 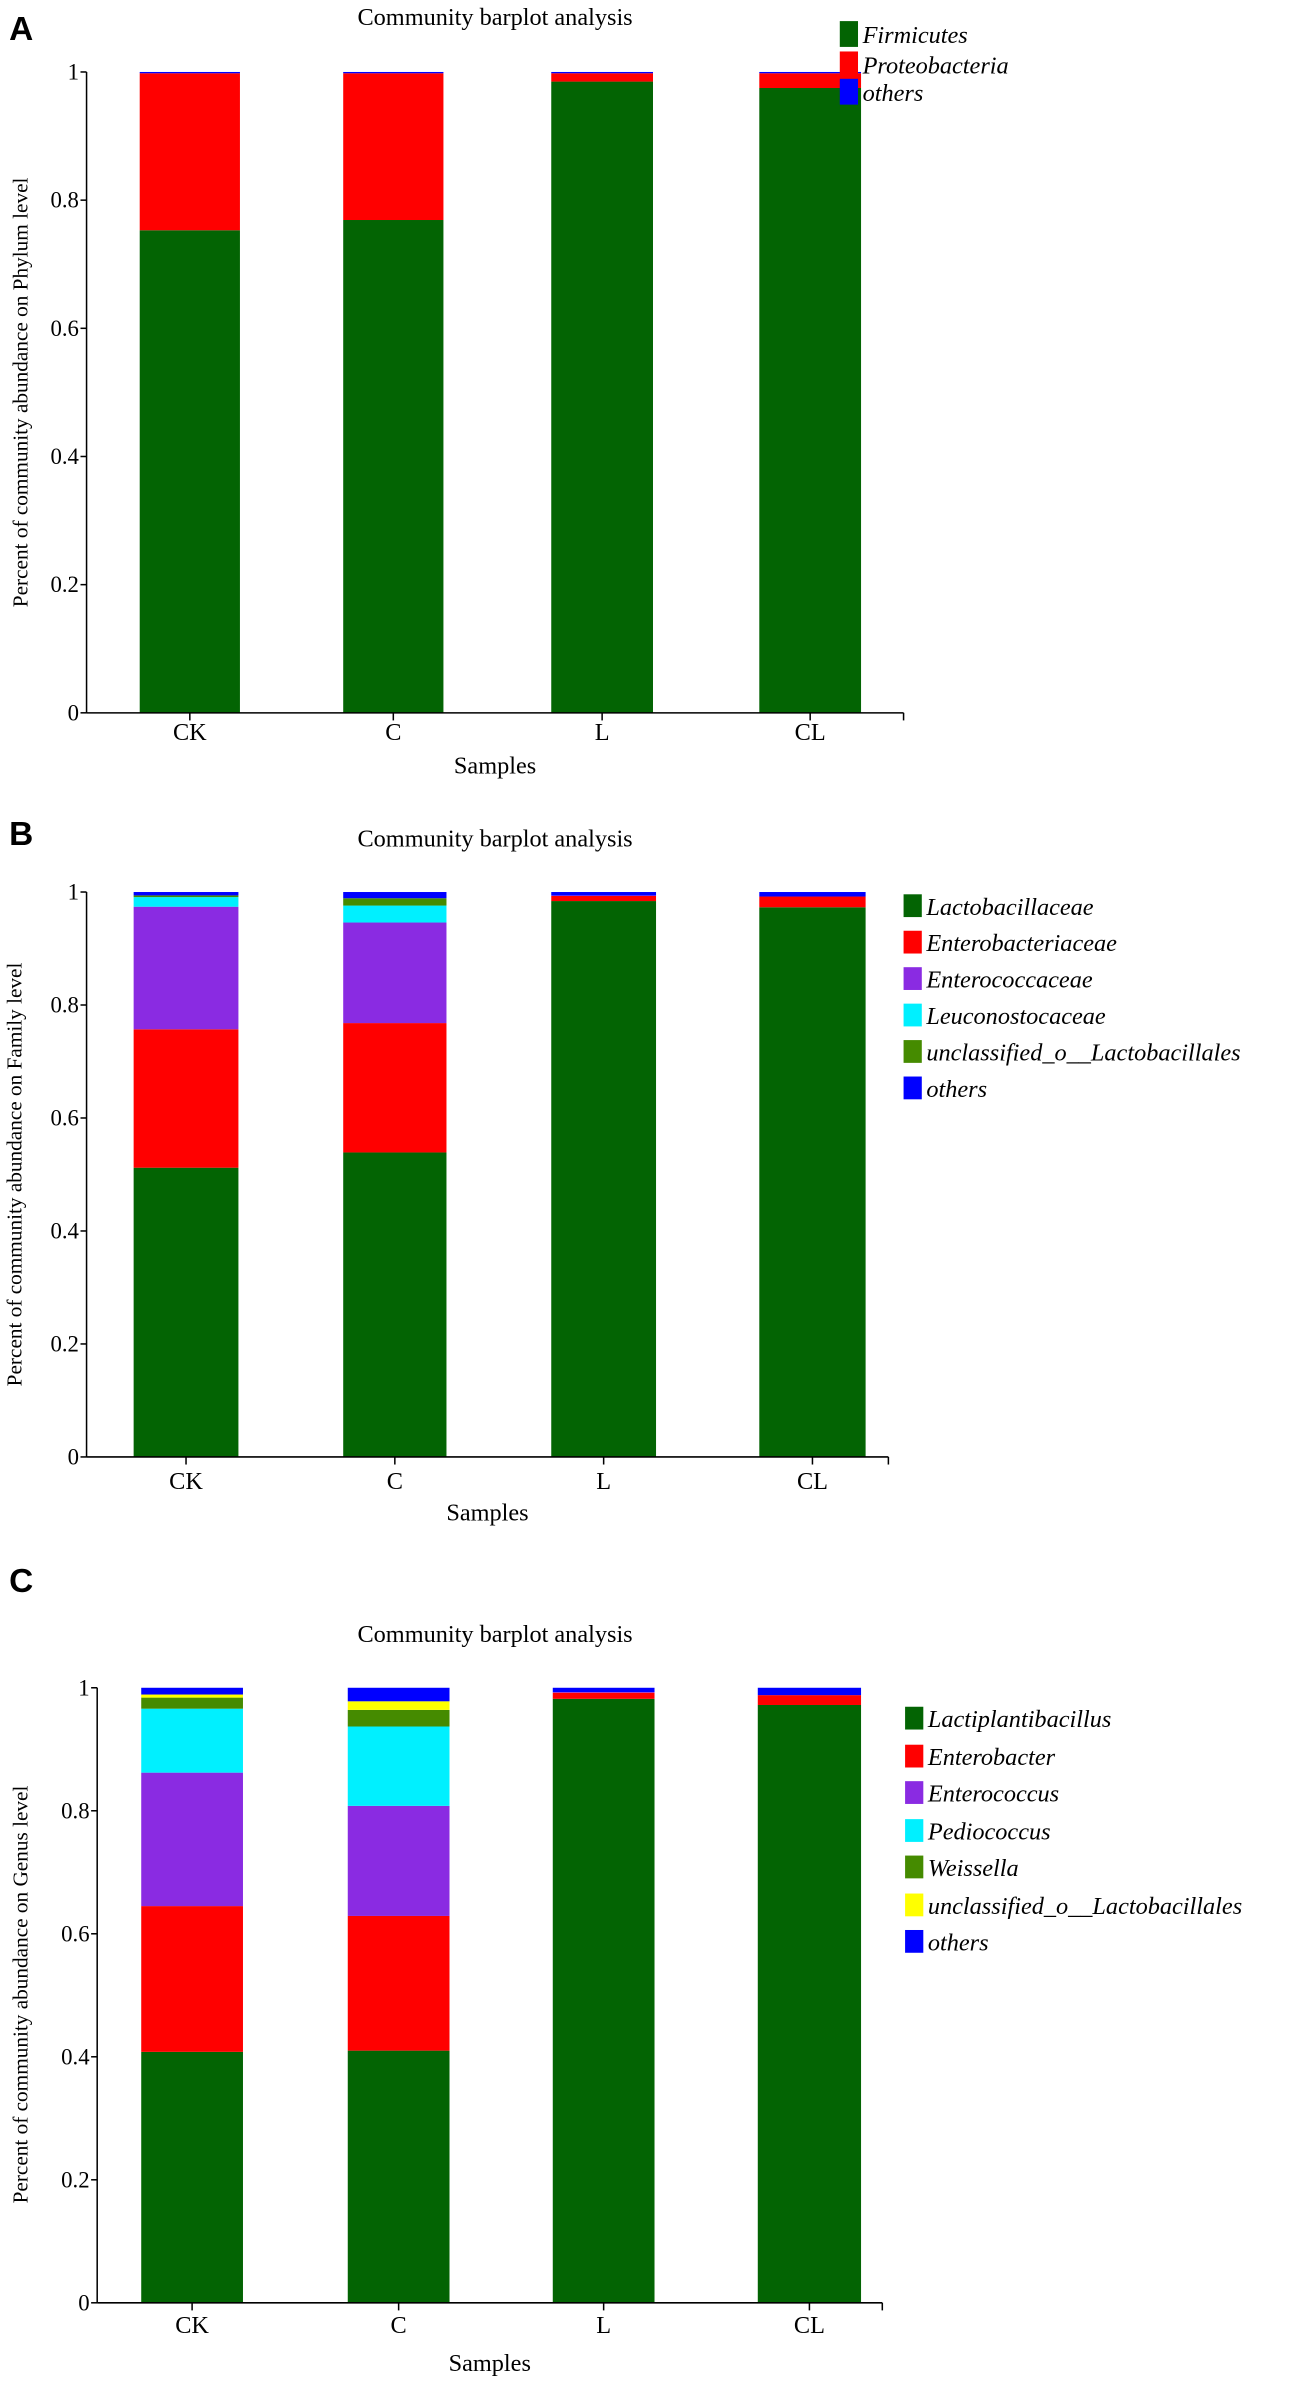 What do you see at coordinates (192, 1703) in the screenshot?
I see `bar-segment-ck-weissella` at bounding box center [192, 1703].